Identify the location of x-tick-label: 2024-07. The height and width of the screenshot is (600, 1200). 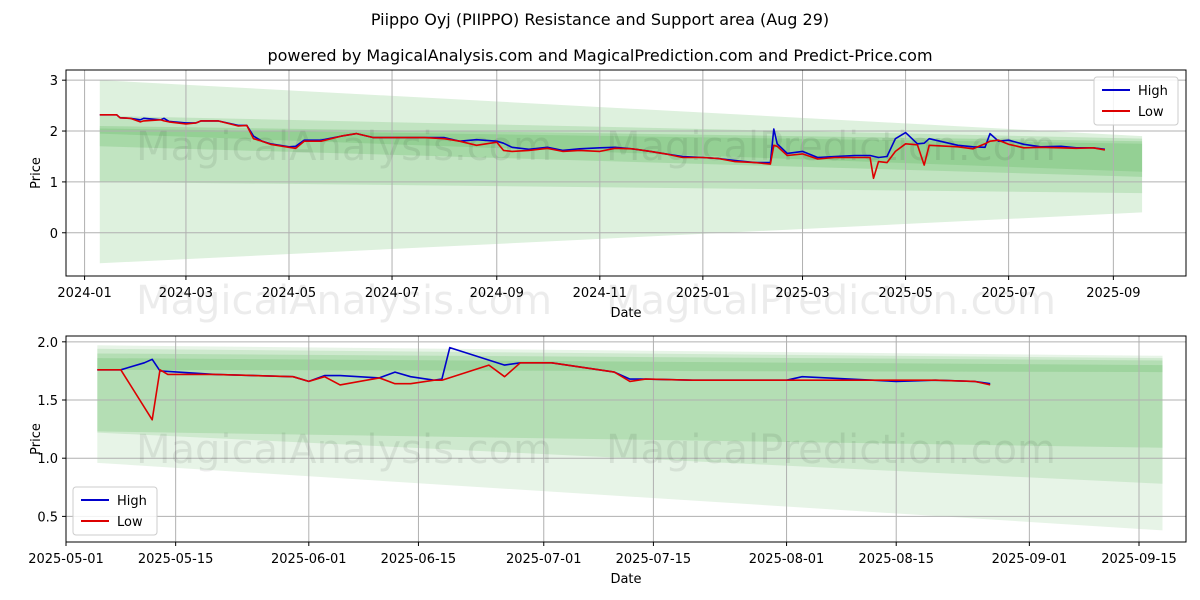
(392, 293).